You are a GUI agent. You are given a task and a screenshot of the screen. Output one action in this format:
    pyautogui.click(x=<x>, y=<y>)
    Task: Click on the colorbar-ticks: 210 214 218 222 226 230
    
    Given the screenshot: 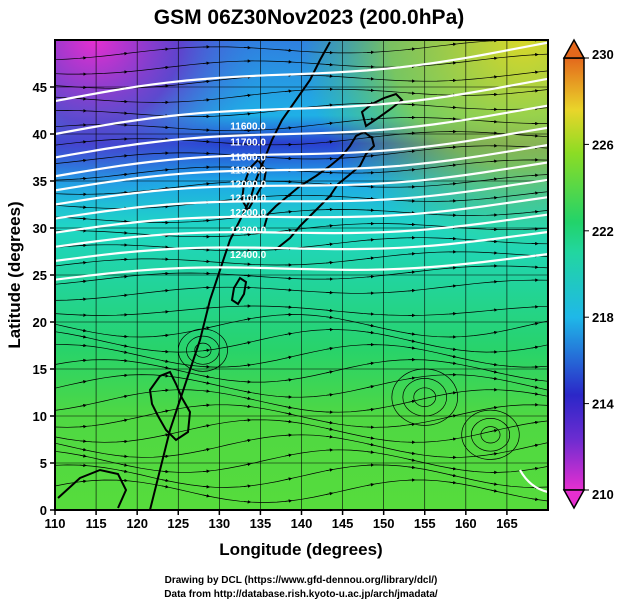 What is the action you would take?
    pyautogui.click(x=599, y=274)
    